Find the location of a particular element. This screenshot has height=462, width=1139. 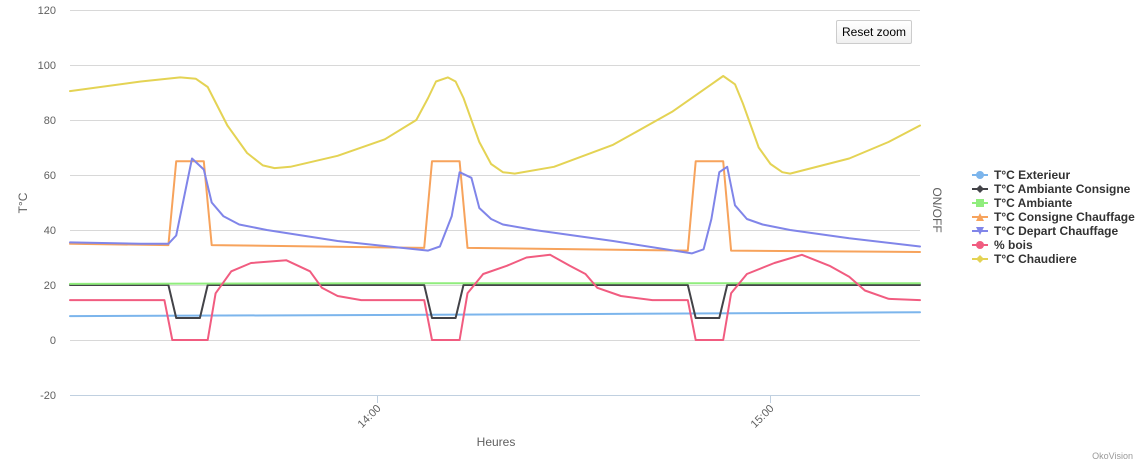

reset-zoom-button: Reset zoom is located at coordinates (874, 32).